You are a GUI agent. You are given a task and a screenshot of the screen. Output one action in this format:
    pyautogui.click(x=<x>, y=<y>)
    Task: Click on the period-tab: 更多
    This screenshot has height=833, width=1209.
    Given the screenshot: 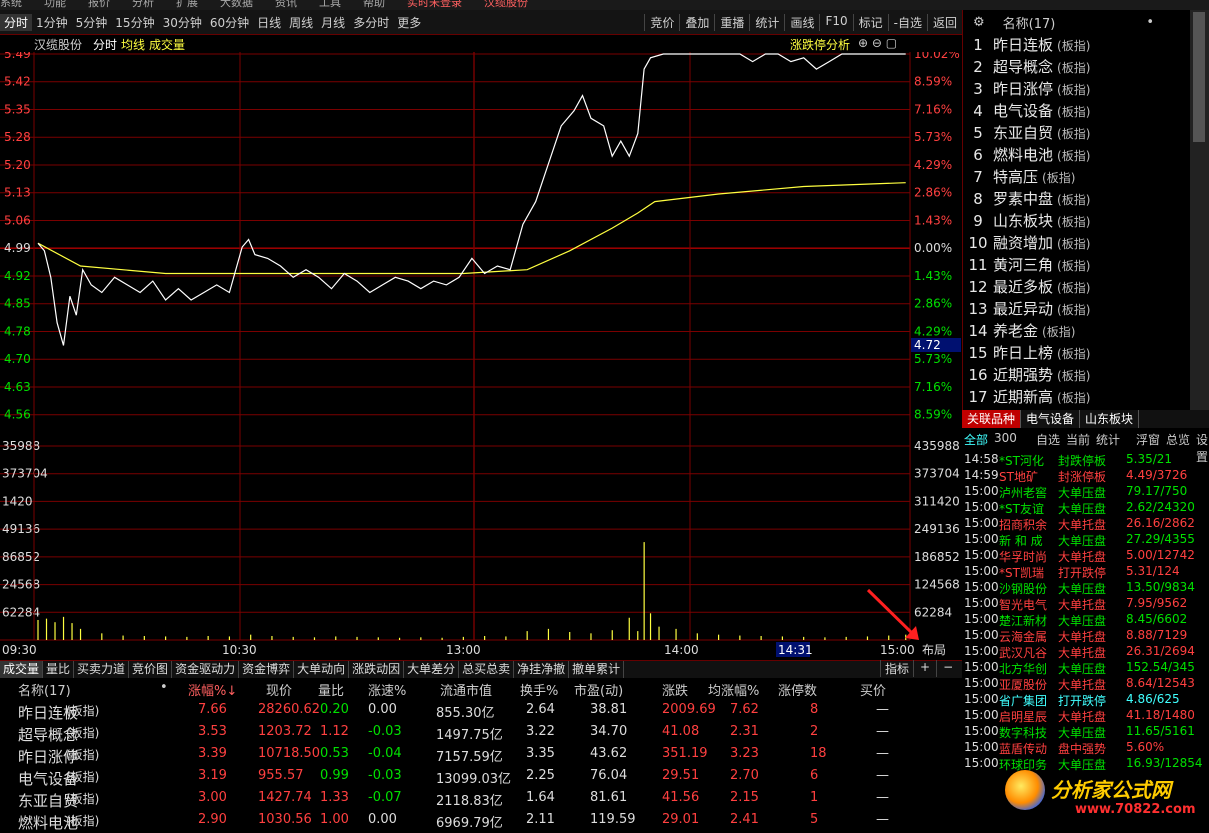 What is the action you would take?
    pyautogui.click(x=409, y=22)
    